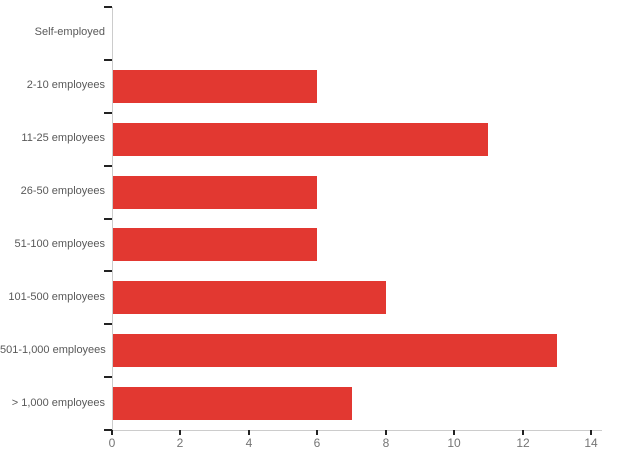  Describe the element at coordinates (59, 244) in the screenshot. I see `category-label: 51-100 employees` at that location.